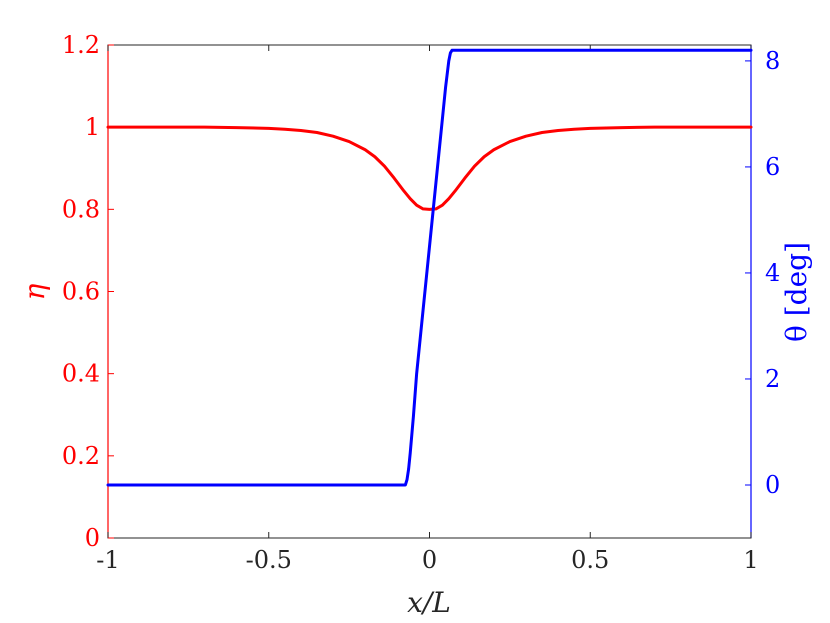  I want to click on right-y-tick-label: 0, so click(772, 485).